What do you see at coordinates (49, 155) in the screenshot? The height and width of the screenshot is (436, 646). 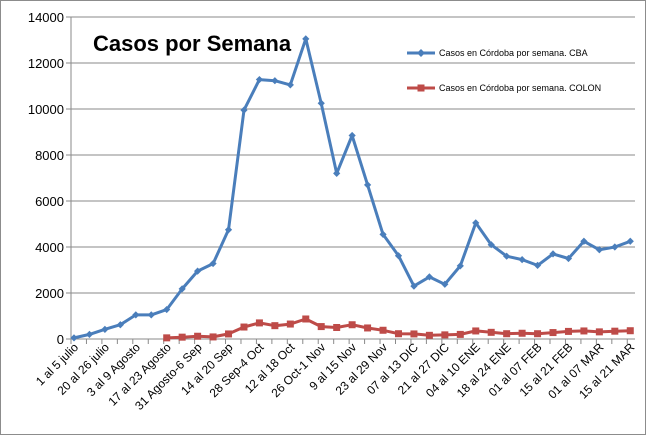 I see `y-tick-label: 8000` at bounding box center [49, 155].